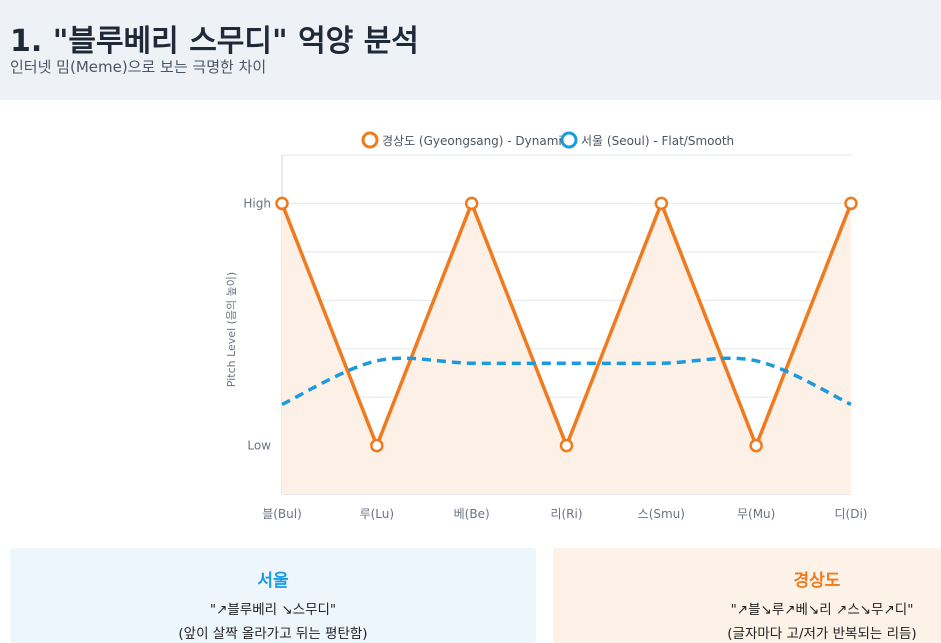 Image resolution: width=941 pixels, height=643 pixels. What do you see at coordinates (817, 581) in the screenshot?
I see `gyeongsang-card-title: 경상도` at bounding box center [817, 581].